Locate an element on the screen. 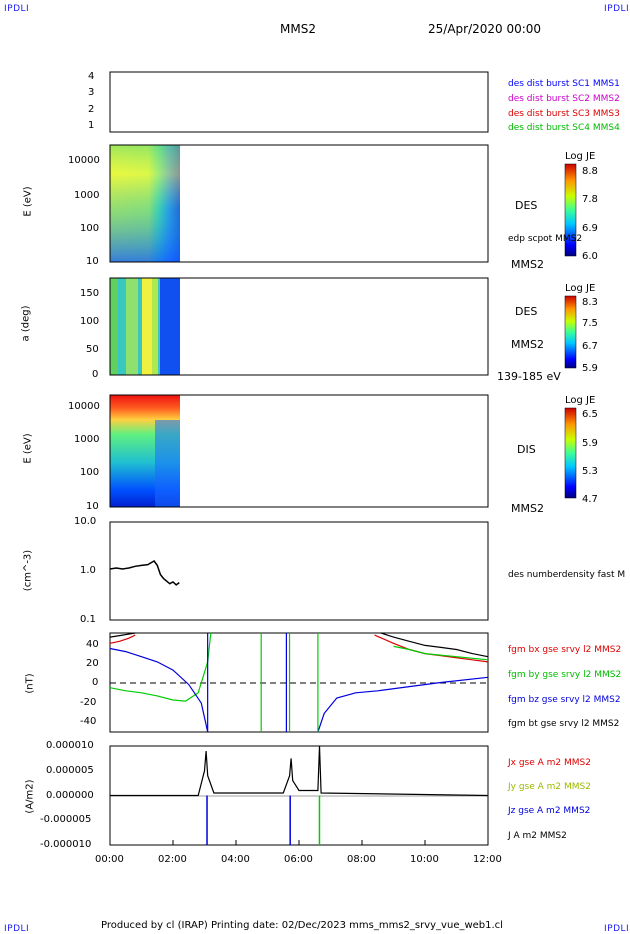 The width and height of the screenshot is (630, 934). panel-current is located at coordinates (299, 795).